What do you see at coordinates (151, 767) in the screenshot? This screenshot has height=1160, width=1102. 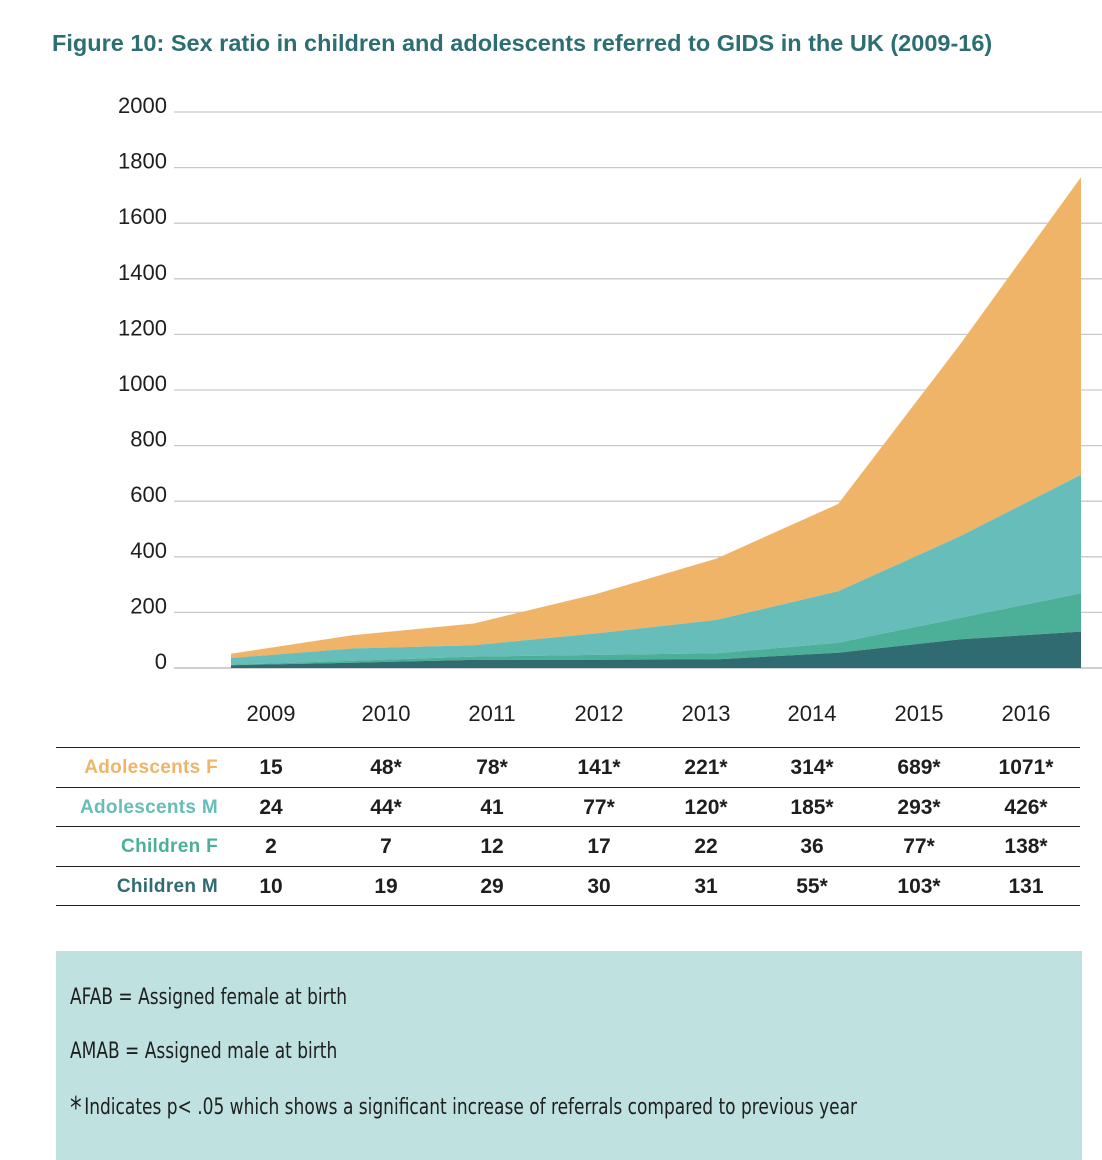 I see `row-label: Adolescents F` at bounding box center [151, 767].